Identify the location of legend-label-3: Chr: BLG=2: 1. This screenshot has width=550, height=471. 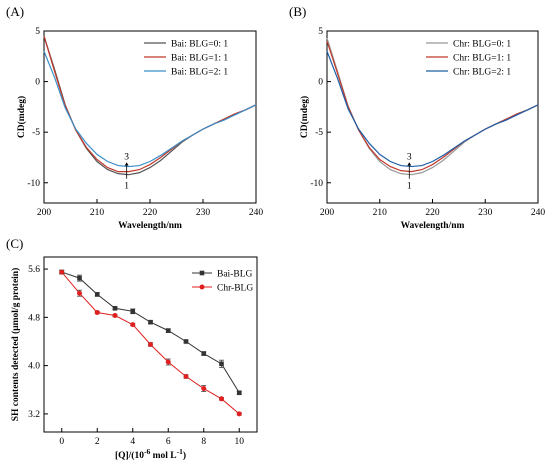
(482, 73).